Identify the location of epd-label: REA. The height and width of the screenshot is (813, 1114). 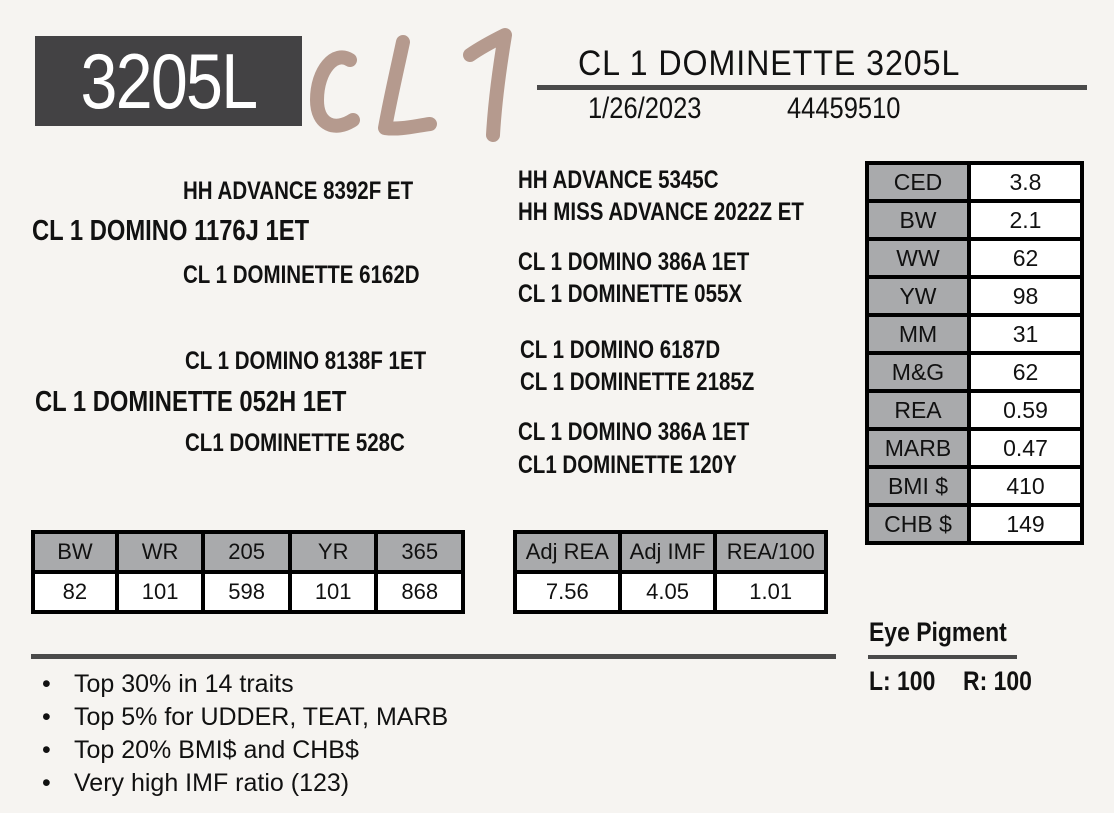
(918, 410).